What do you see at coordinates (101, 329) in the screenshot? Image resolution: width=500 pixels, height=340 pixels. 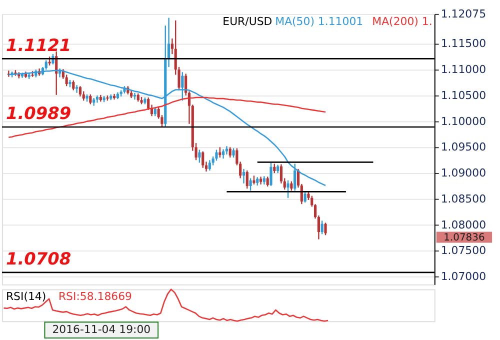 I see `text: 2016-11-04 19:00` at bounding box center [101, 329].